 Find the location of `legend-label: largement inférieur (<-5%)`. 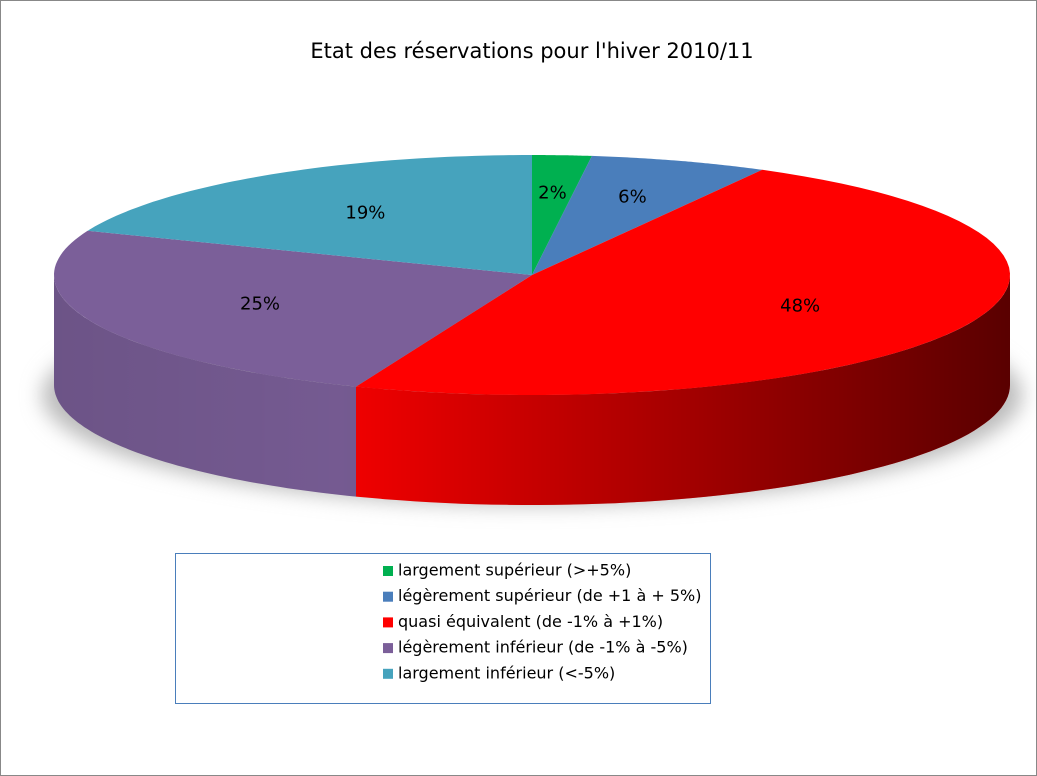

legend-label: largement inférieur (<-5%) is located at coordinates (506, 672).